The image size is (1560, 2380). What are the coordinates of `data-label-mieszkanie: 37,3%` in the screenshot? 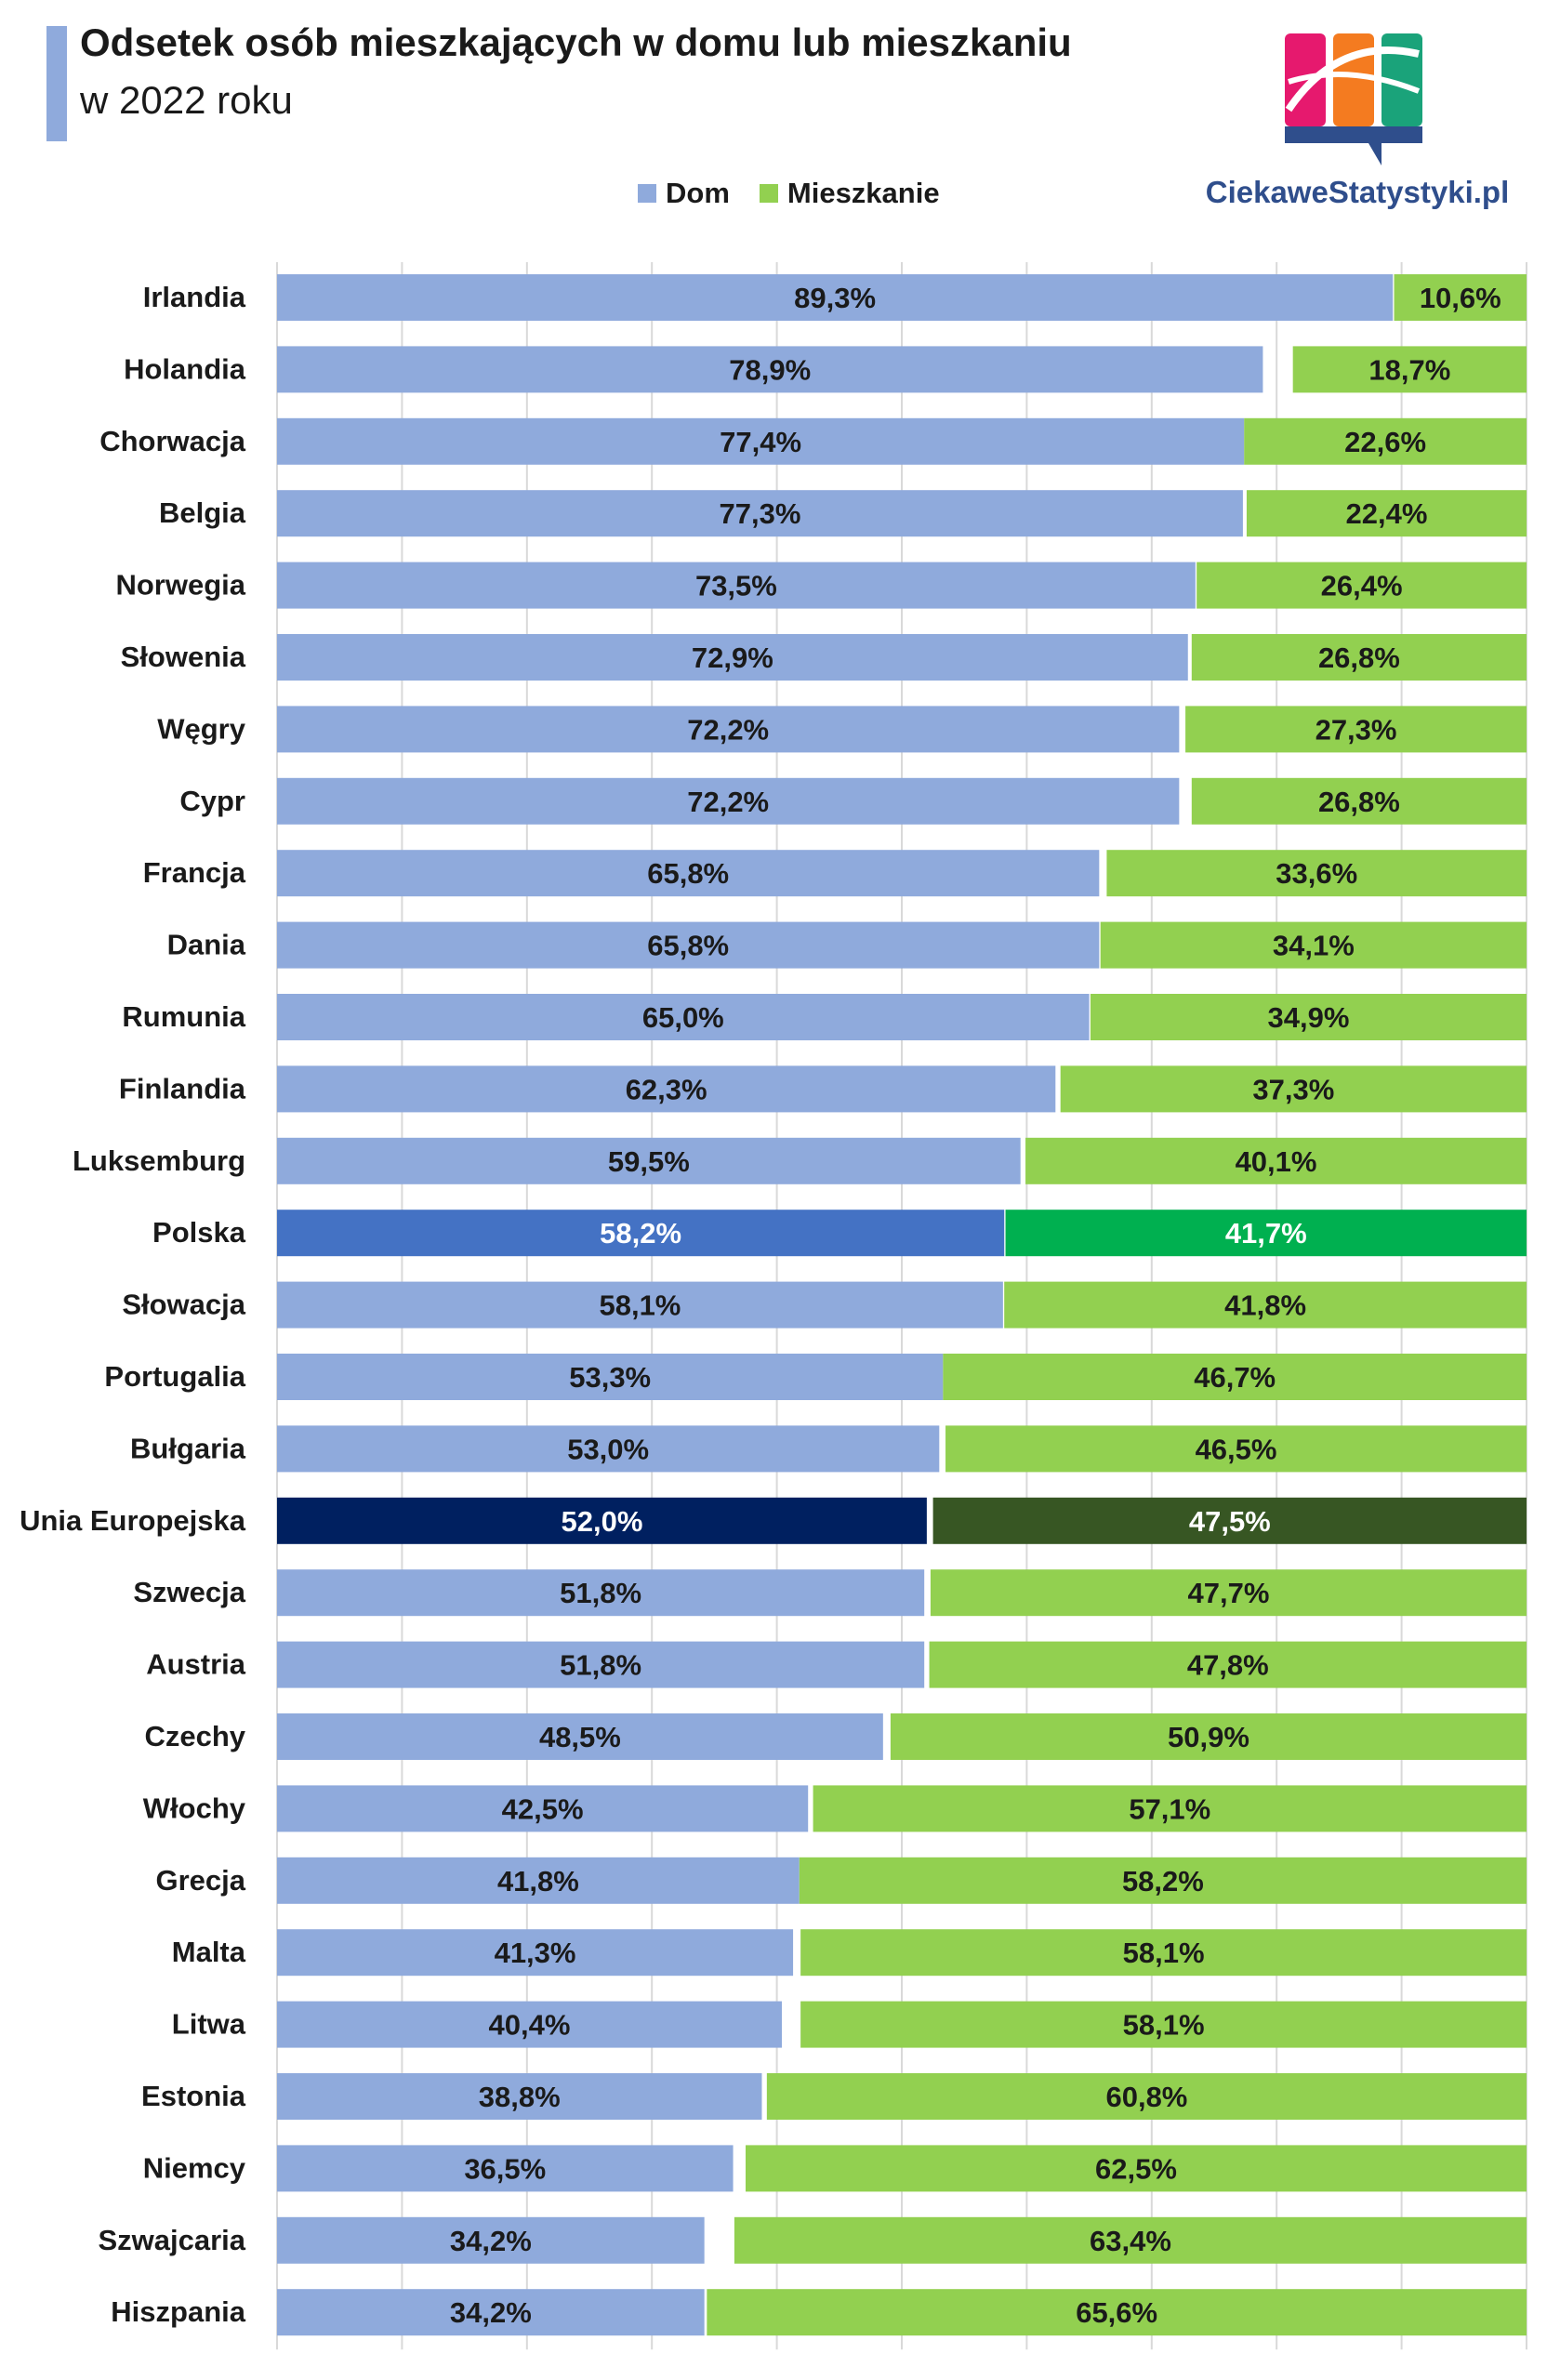 It's located at (1293, 1089).